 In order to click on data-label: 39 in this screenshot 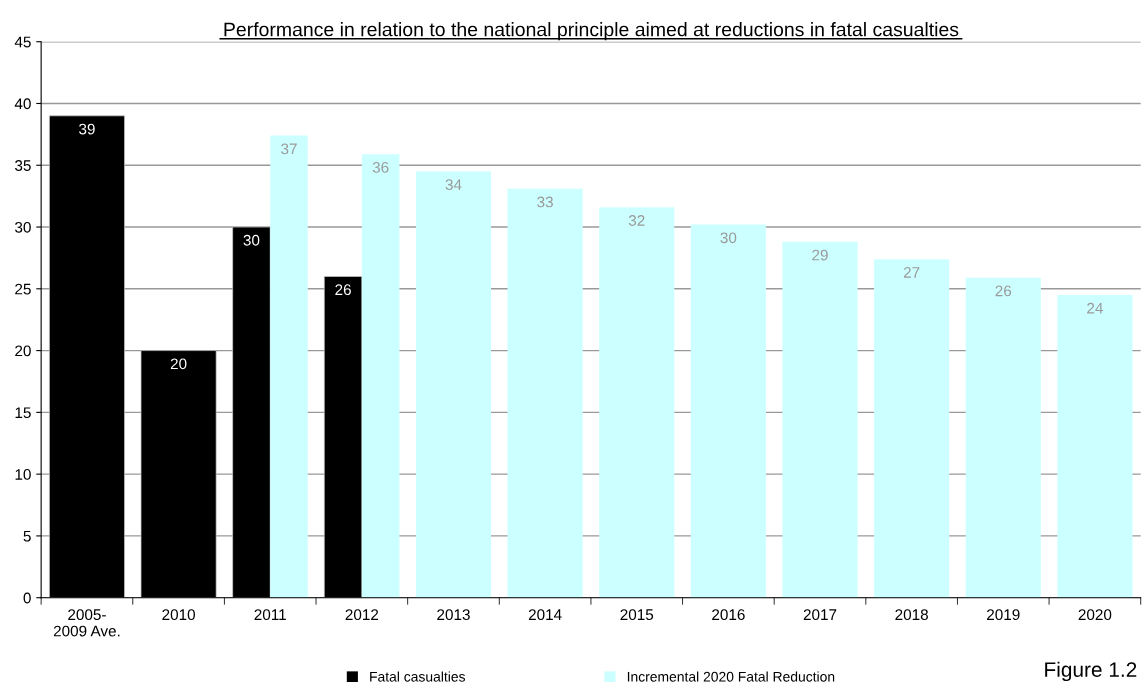, I will do `click(87, 129)`.